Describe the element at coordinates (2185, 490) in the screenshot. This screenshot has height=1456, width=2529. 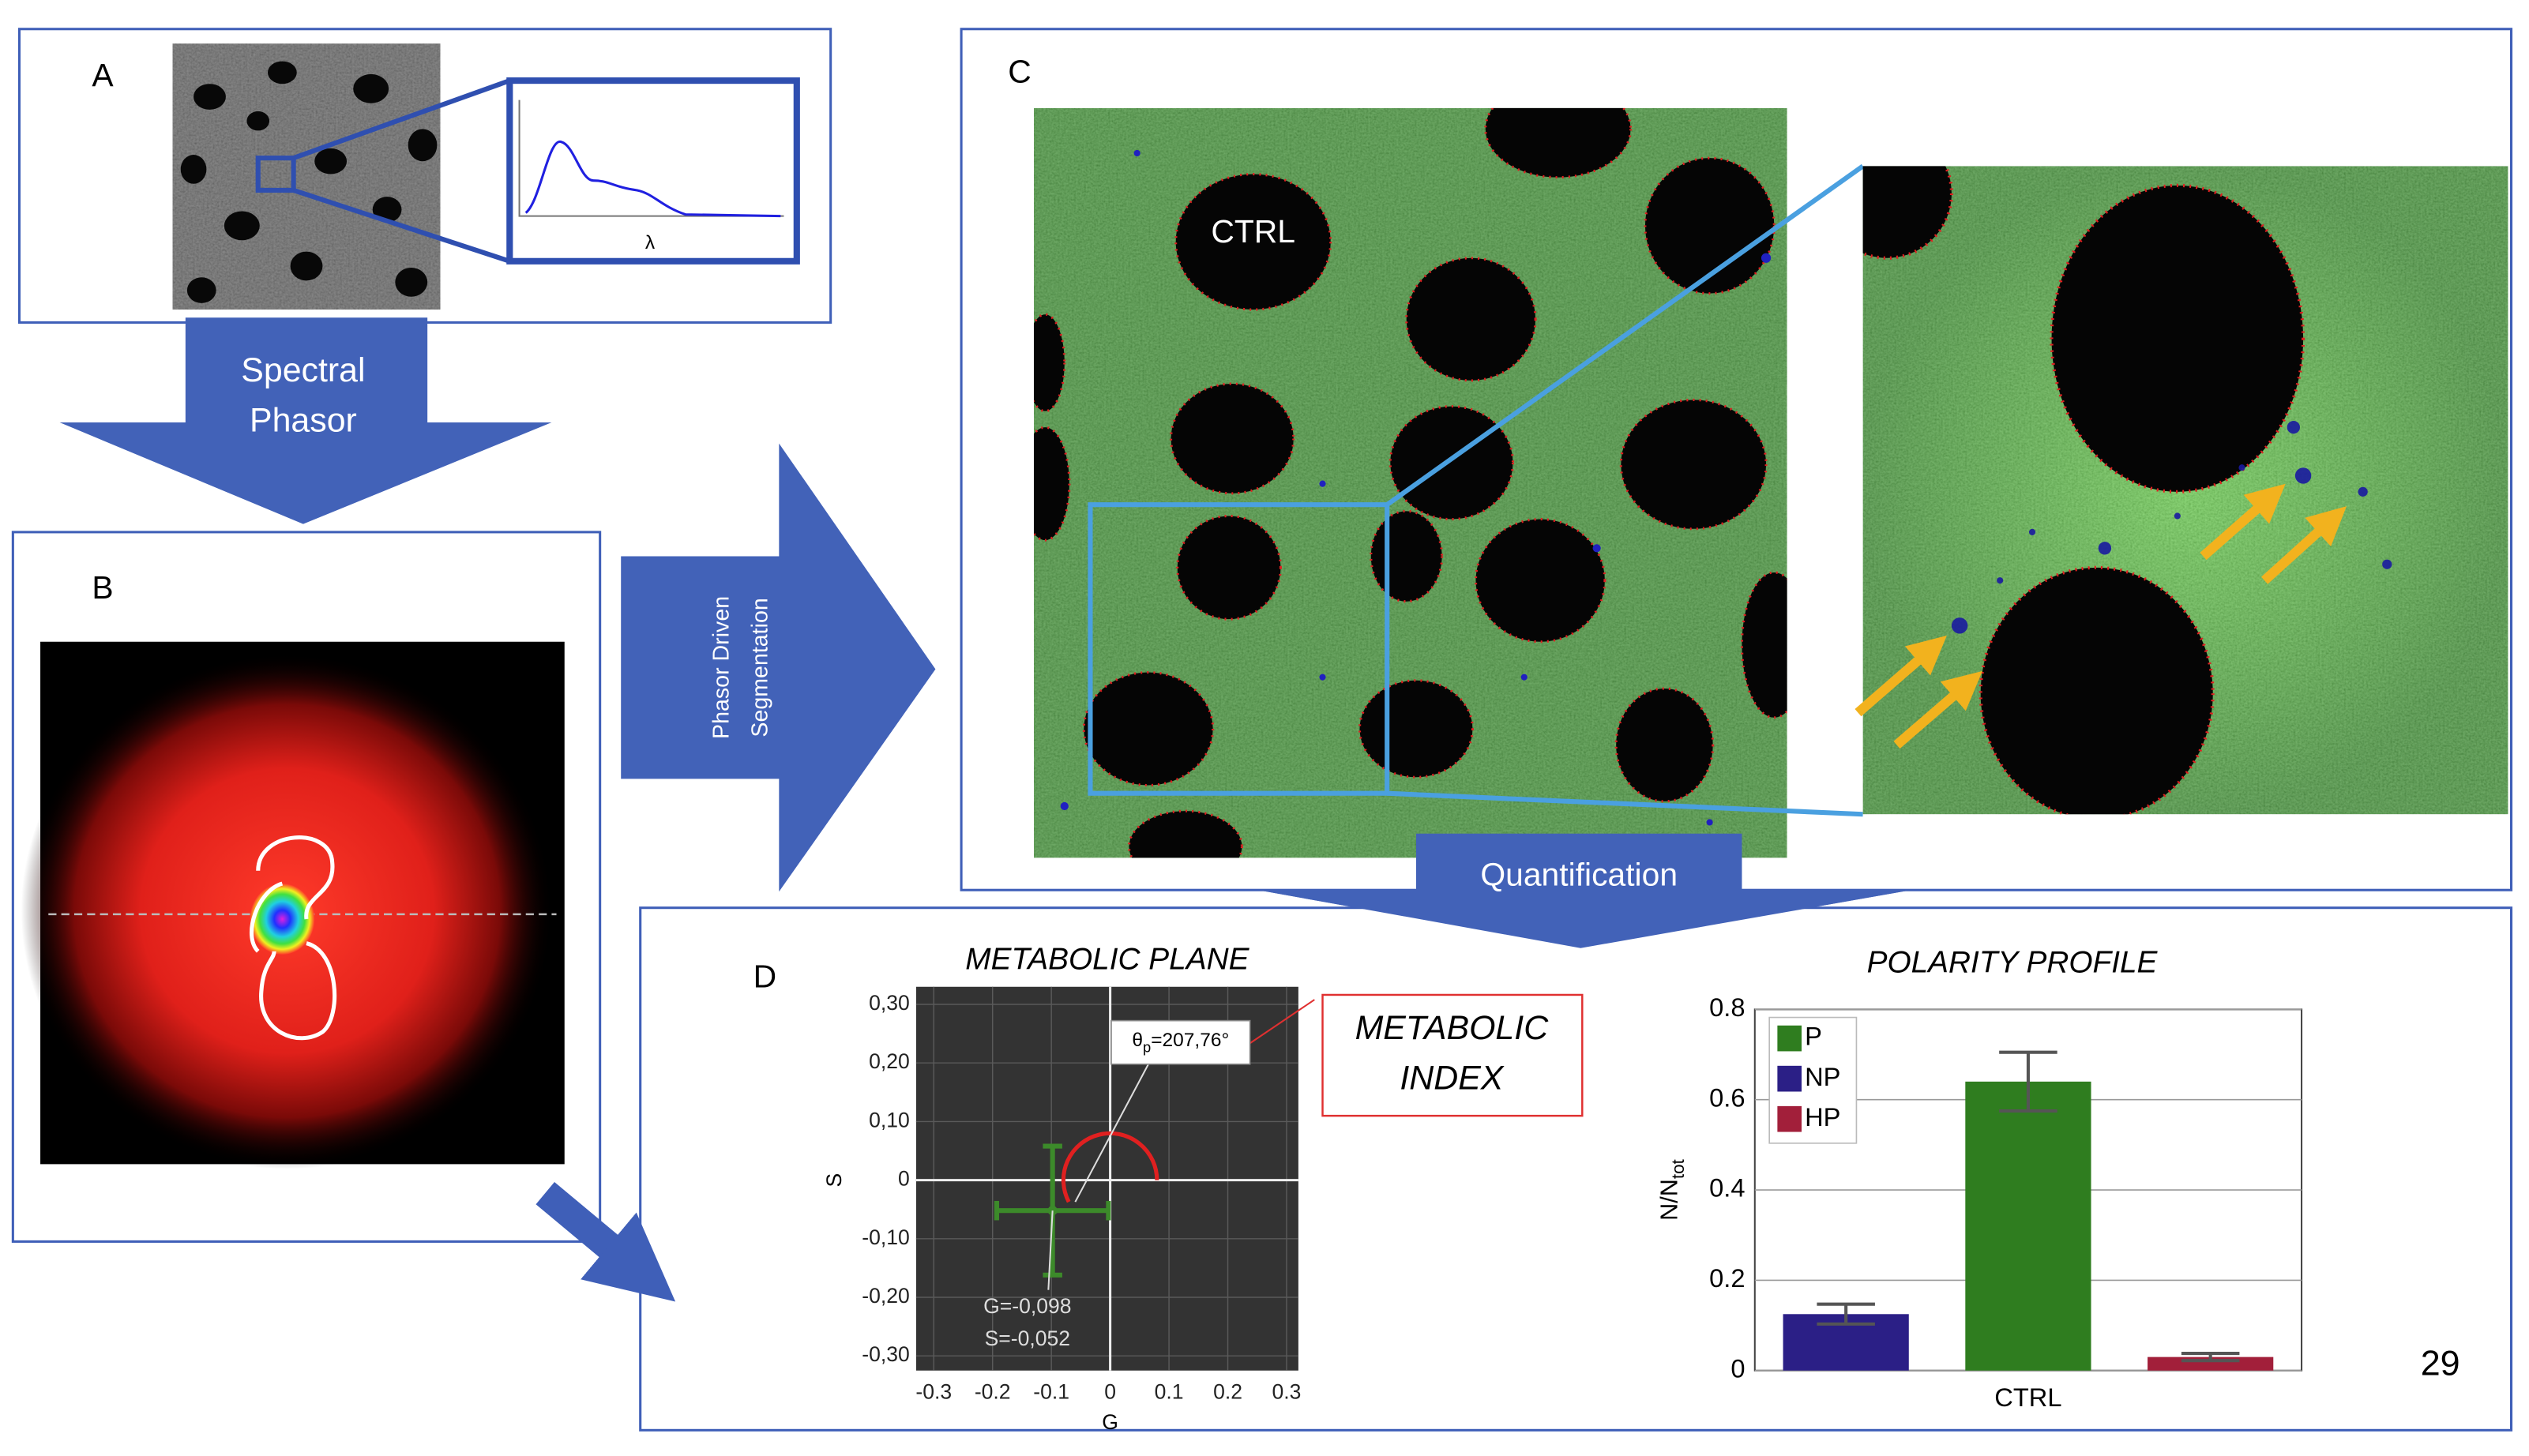
I see `zoom-image` at that location.